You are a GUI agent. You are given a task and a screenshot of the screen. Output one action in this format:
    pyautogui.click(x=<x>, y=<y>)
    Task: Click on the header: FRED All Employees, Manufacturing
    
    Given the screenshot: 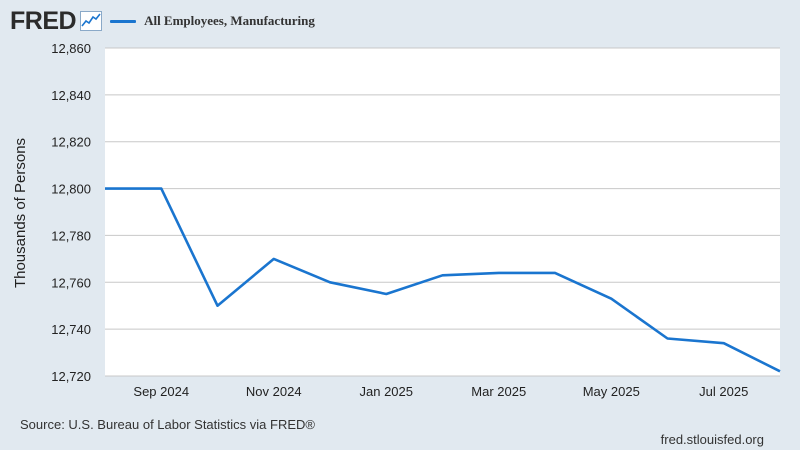 What is the action you would take?
    pyautogui.click(x=162, y=21)
    